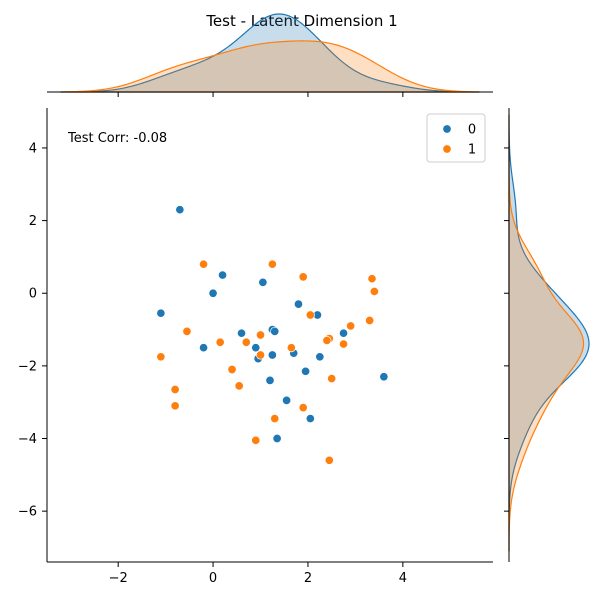  I want to click on y-tick-label: −4, so click(27, 439).